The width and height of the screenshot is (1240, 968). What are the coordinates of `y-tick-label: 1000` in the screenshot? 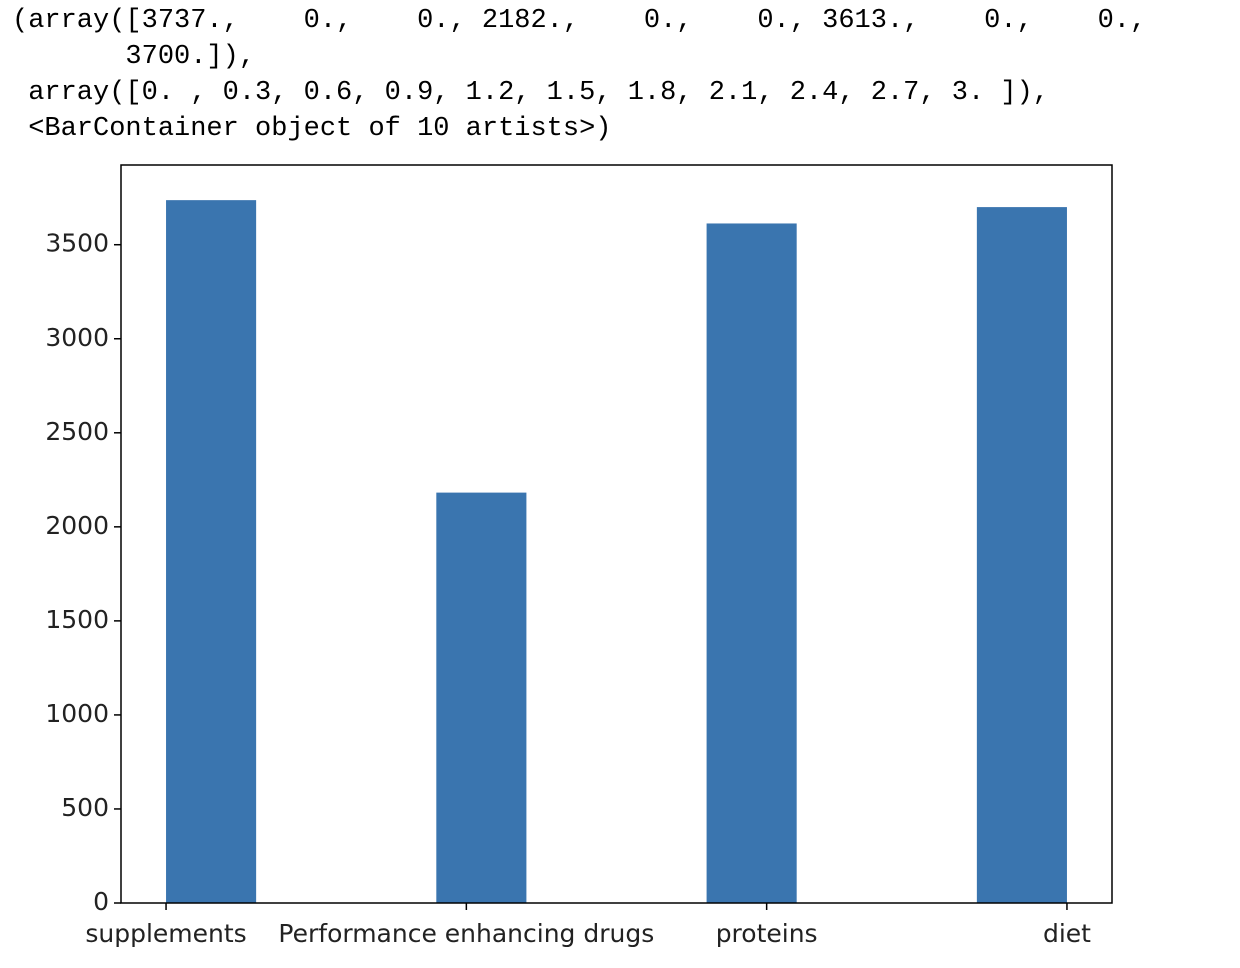 It's located at (77, 713).